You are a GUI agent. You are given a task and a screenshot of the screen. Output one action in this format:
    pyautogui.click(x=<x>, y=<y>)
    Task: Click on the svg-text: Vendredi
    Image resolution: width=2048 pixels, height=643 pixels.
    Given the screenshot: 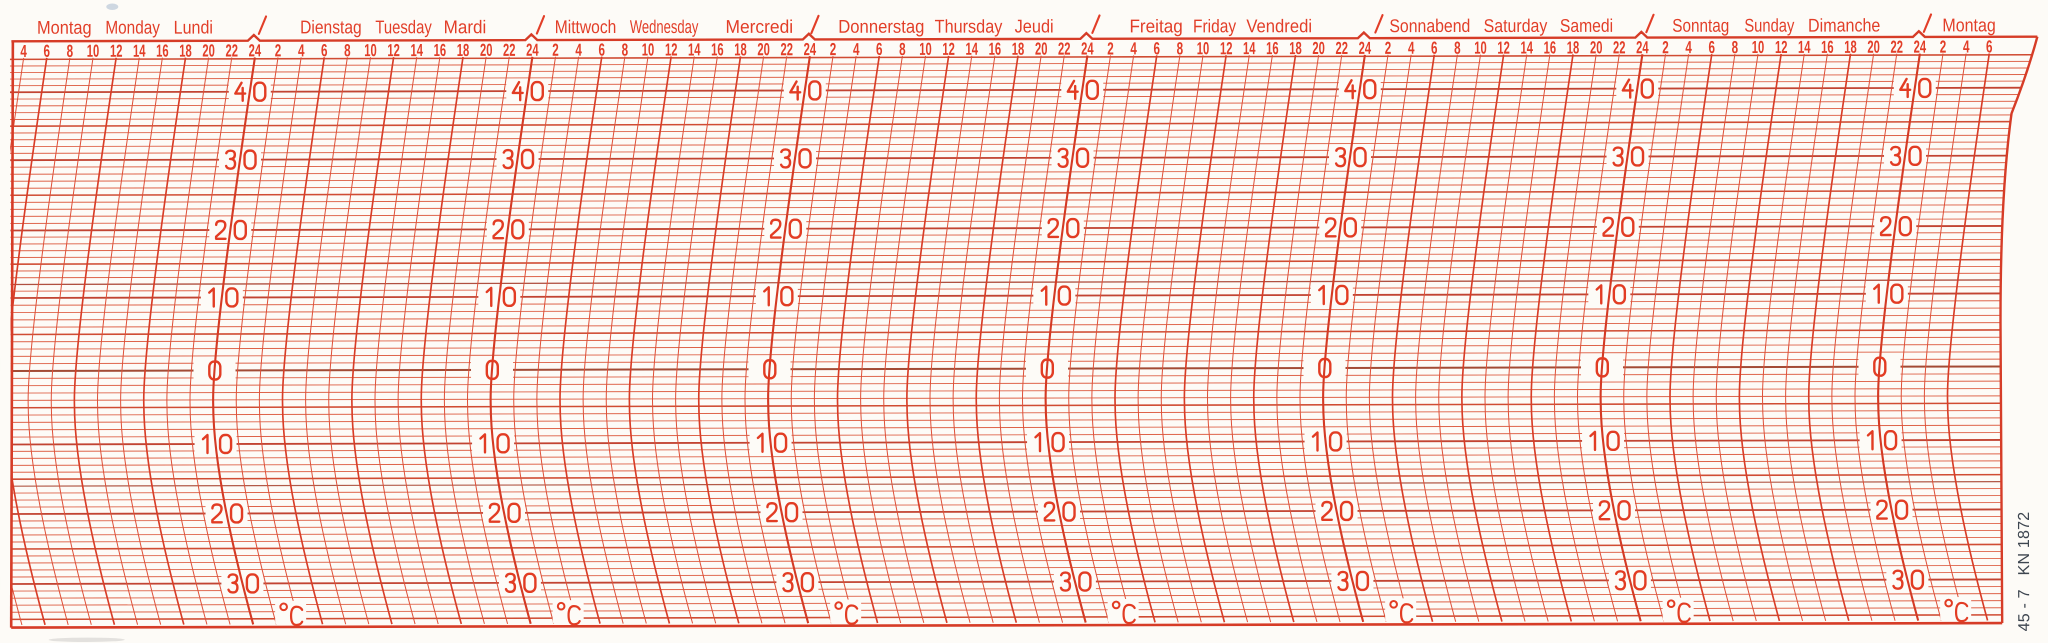 What is the action you would take?
    pyautogui.click(x=1279, y=25)
    